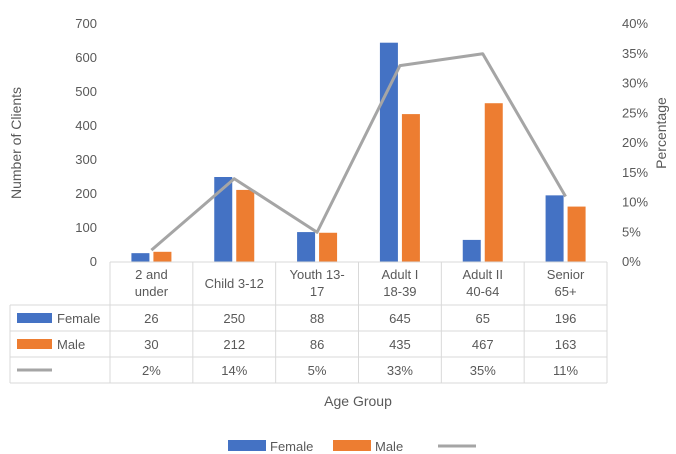 This screenshot has width=676, height=454. Describe the element at coordinates (86, 193) in the screenshot. I see `y-tick-label: 200` at that location.